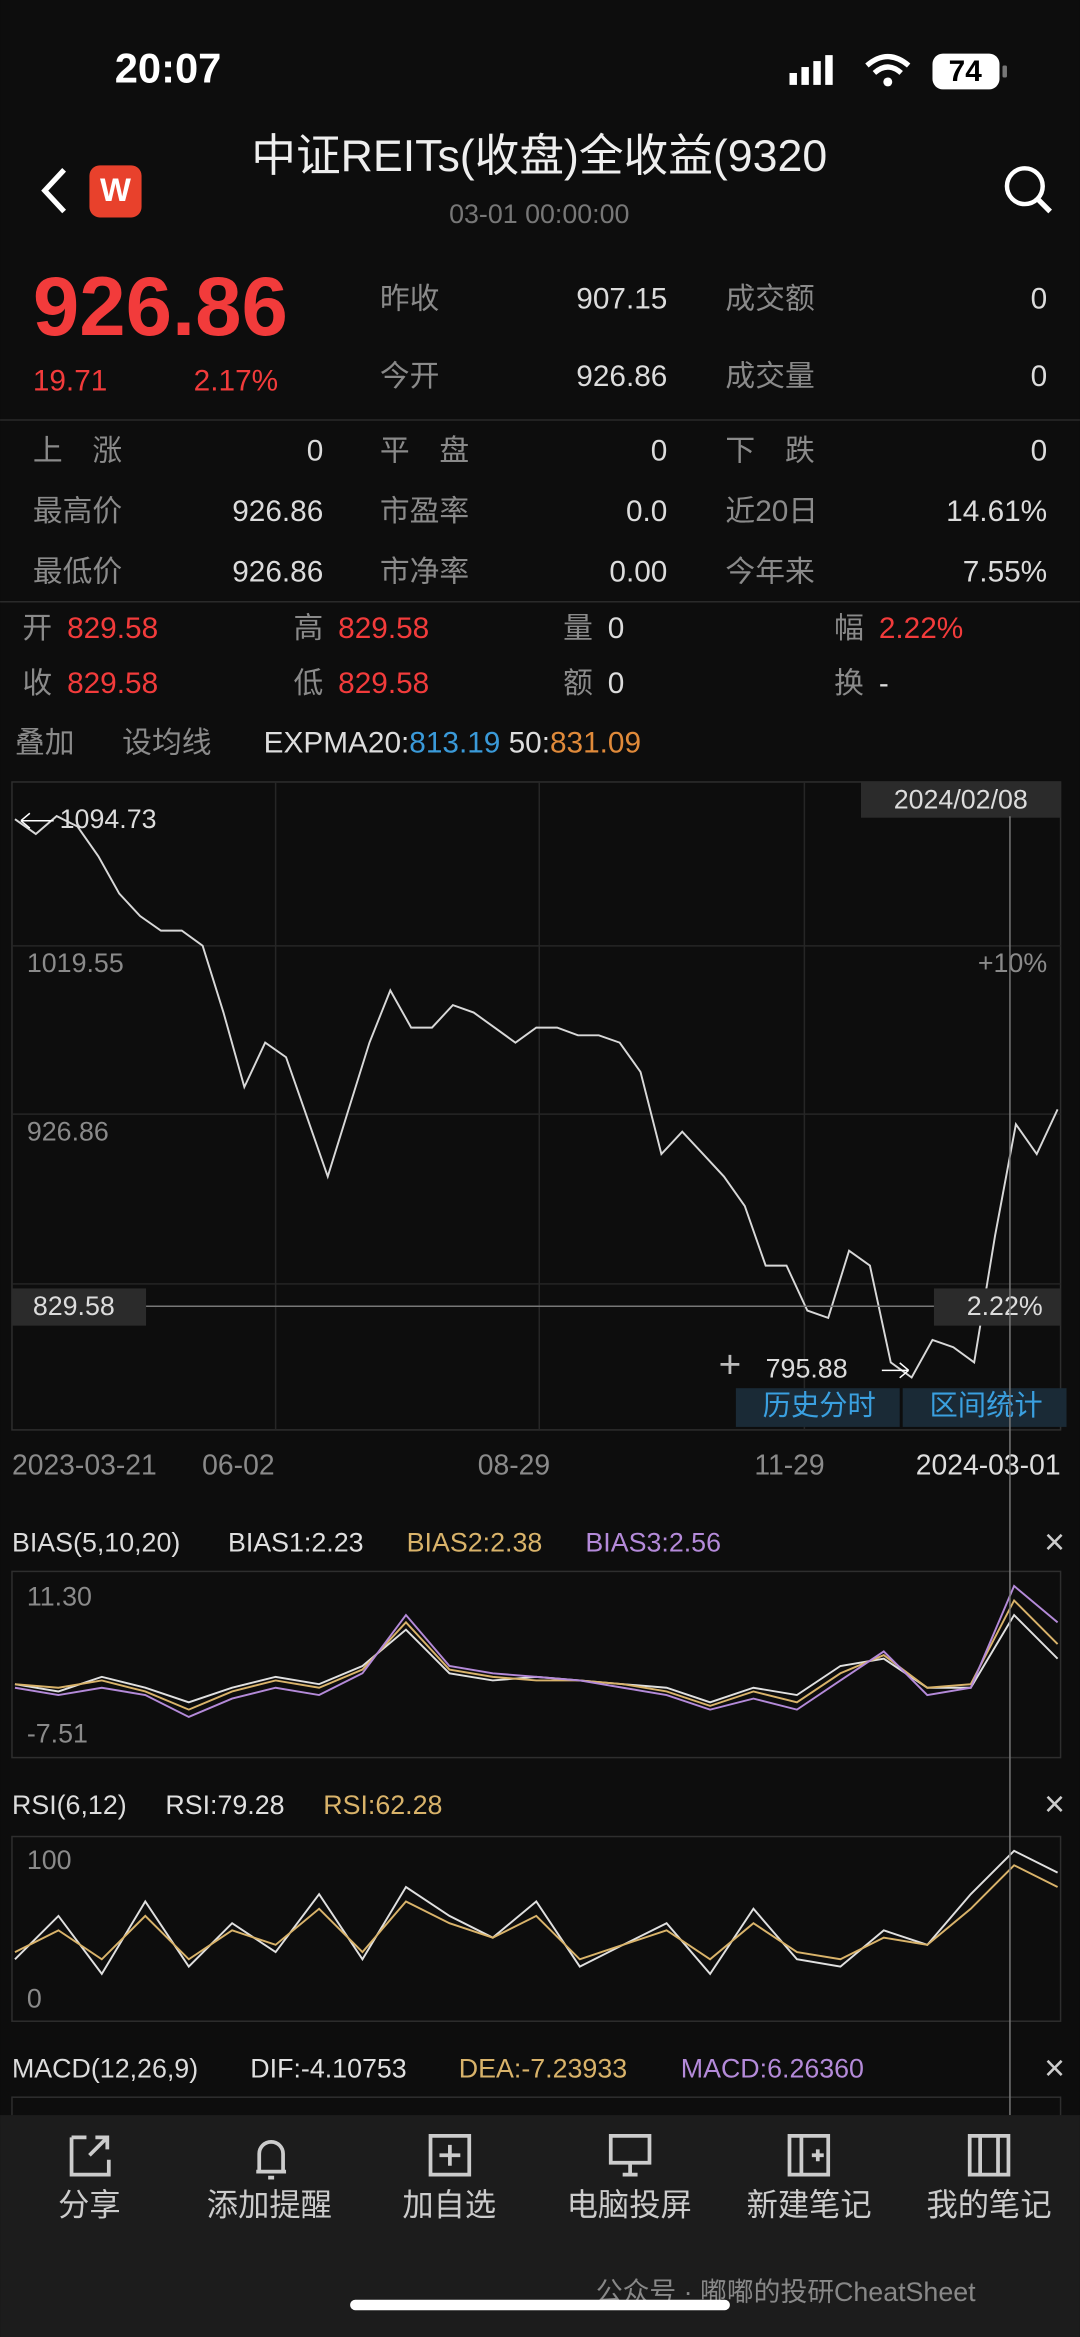 This screenshot has height=2337, width=1080. I want to click on rsi-frame, so click(536, 1928).